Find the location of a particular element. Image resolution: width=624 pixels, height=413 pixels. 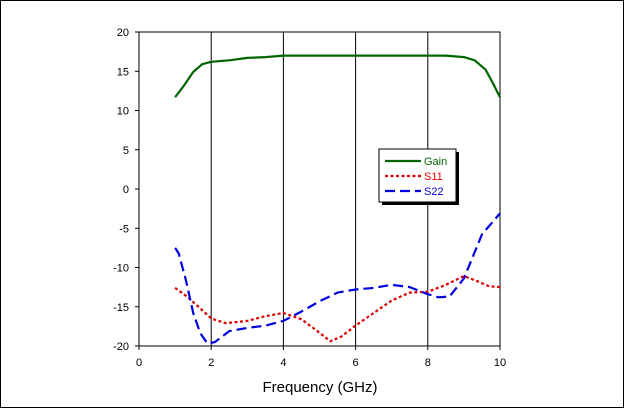

y-tick-label: -5 is located at coordinates (124, 229).